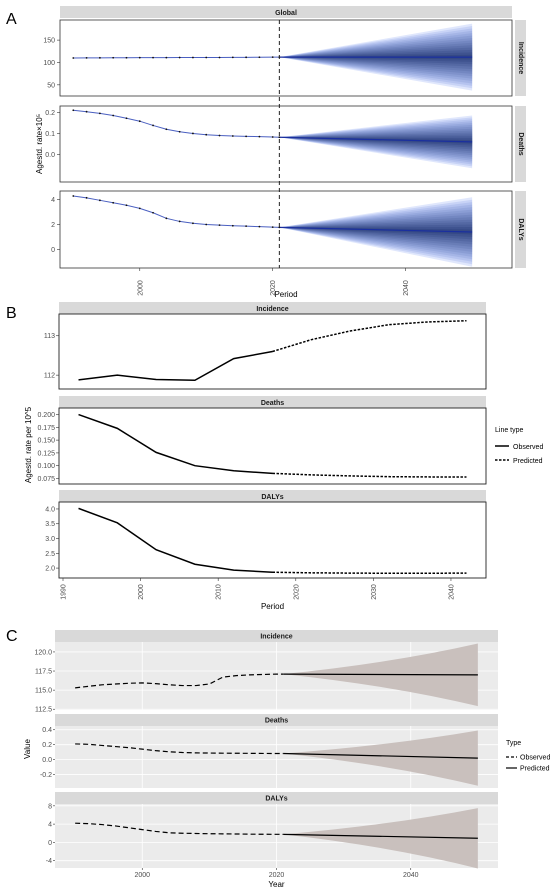 Image resolution: width=550 pixels, height=893 pixels. I want to click on panel-b-ytick-label: 113, so click(49, 336).